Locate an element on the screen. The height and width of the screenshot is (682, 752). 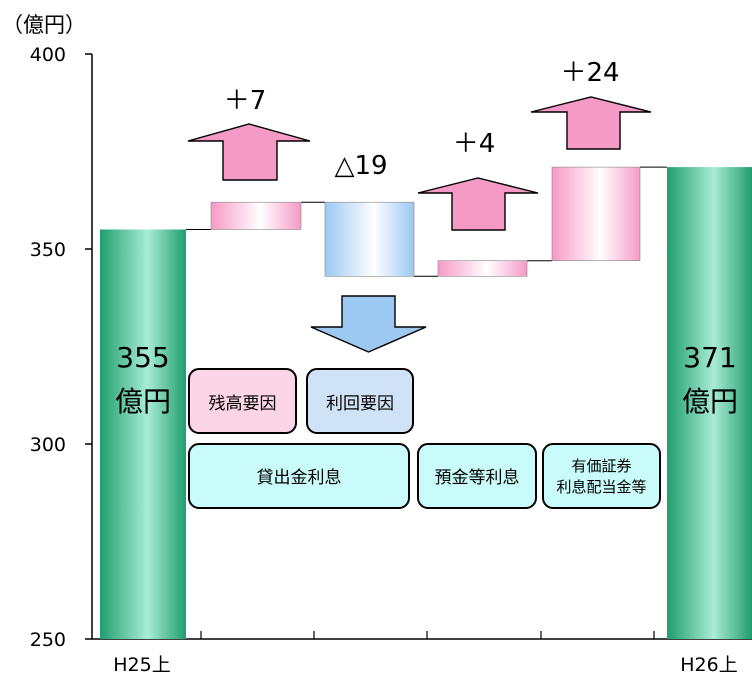
y-unit-label: （億円） is located at coordinates (44, 25).